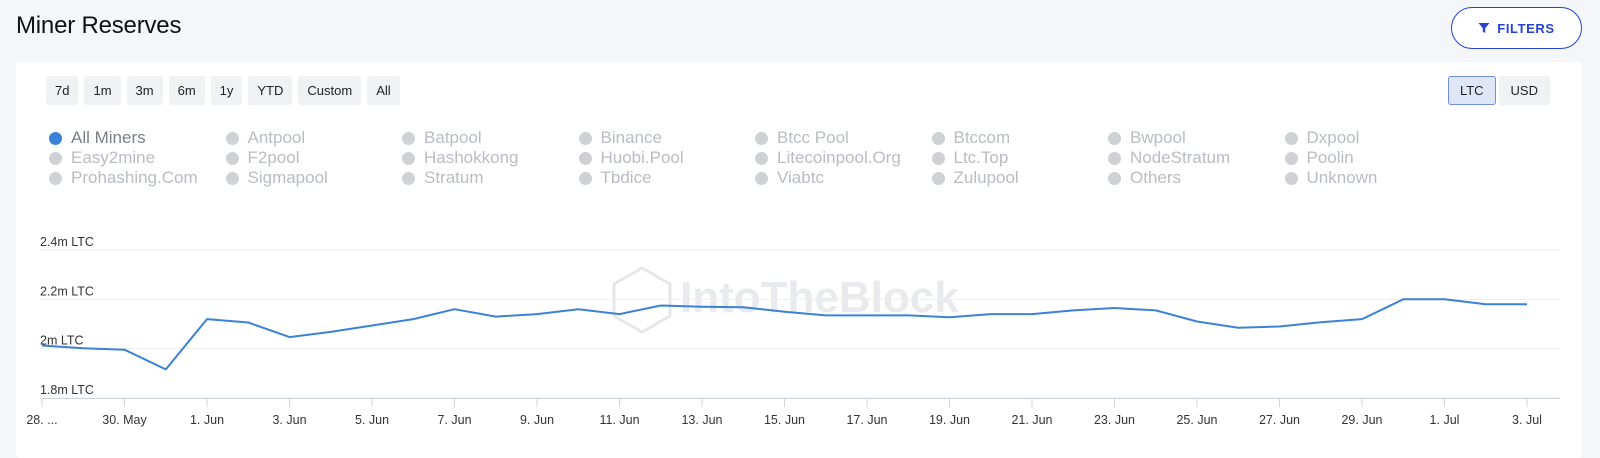 This screenshot has height=458, width=1600. What do you see at coordinates (619, 420) in the screenshot?
I see `x-tick-label: 11. Jun` at bounding box center [619, 420].